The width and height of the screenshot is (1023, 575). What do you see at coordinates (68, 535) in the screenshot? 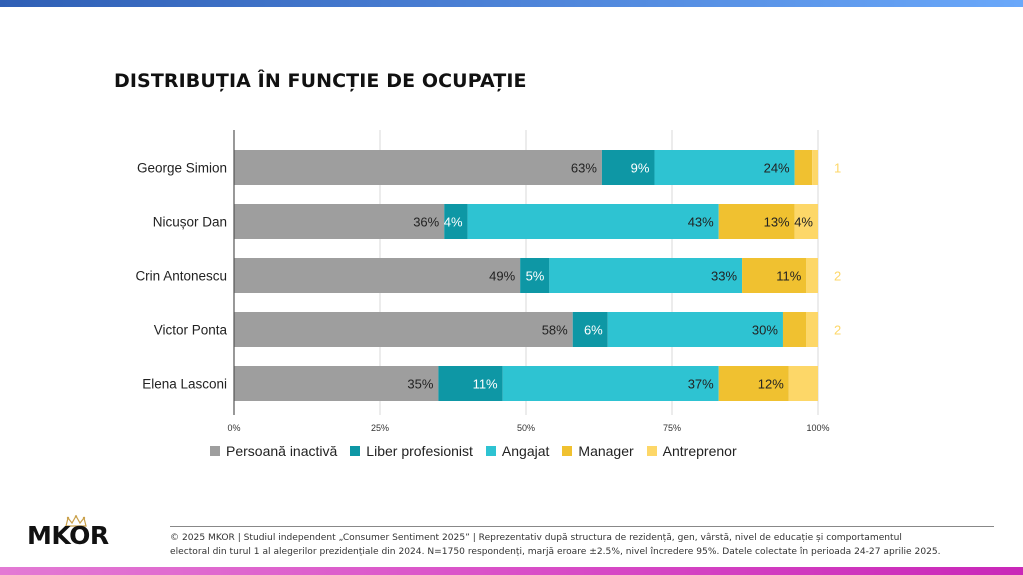
I see `mkor-logo: MKOR` at bounding box center [68, 535].